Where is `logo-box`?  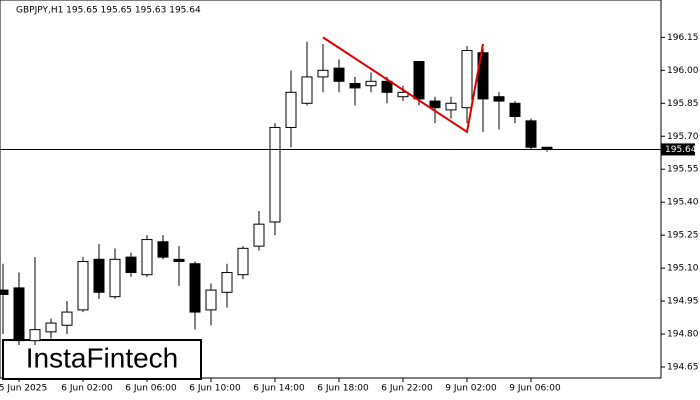
logo-box is located at coordinates (102, 359).